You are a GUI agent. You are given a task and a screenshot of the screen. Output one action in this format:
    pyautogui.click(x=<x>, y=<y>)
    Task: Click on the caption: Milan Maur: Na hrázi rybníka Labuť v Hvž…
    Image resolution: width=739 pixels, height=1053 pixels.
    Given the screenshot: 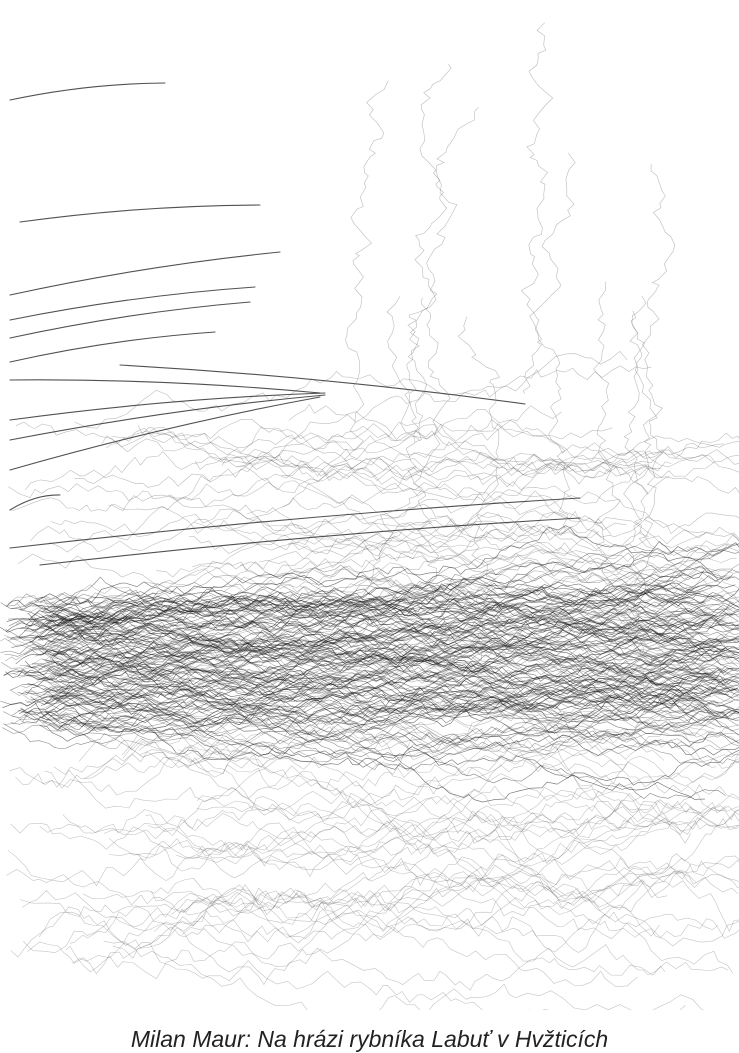 What is the action you would take?
    pyautogui.click(x=369, y=1039)
    